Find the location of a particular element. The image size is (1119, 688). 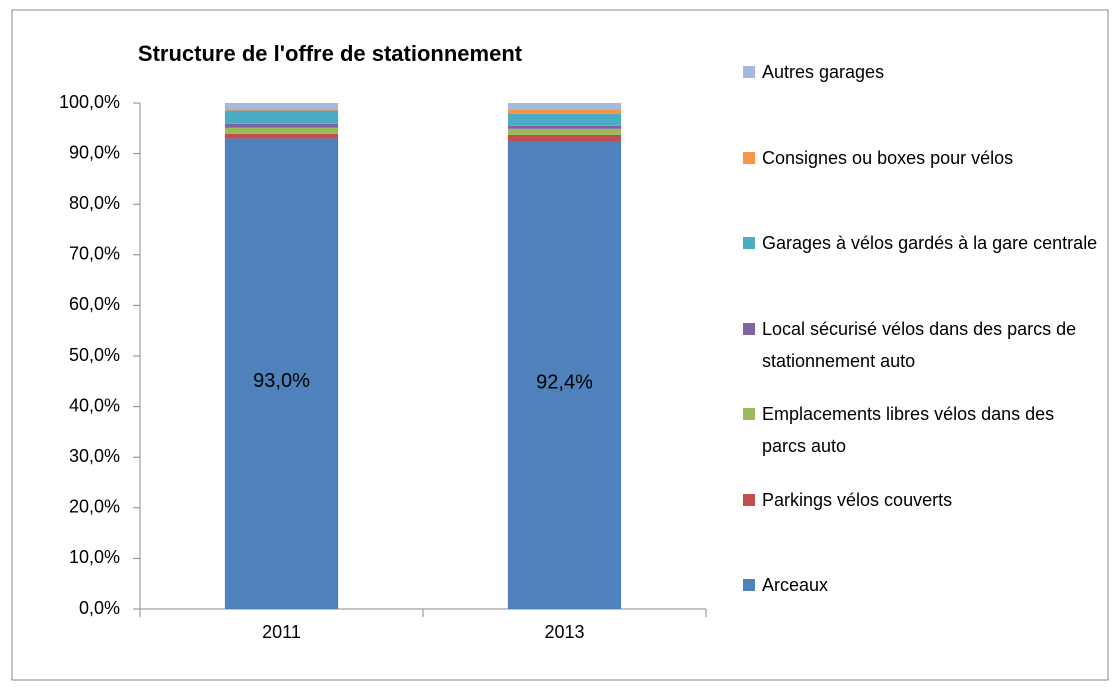

y-tick-label: 90,0% is located at coordinates (94, 152).